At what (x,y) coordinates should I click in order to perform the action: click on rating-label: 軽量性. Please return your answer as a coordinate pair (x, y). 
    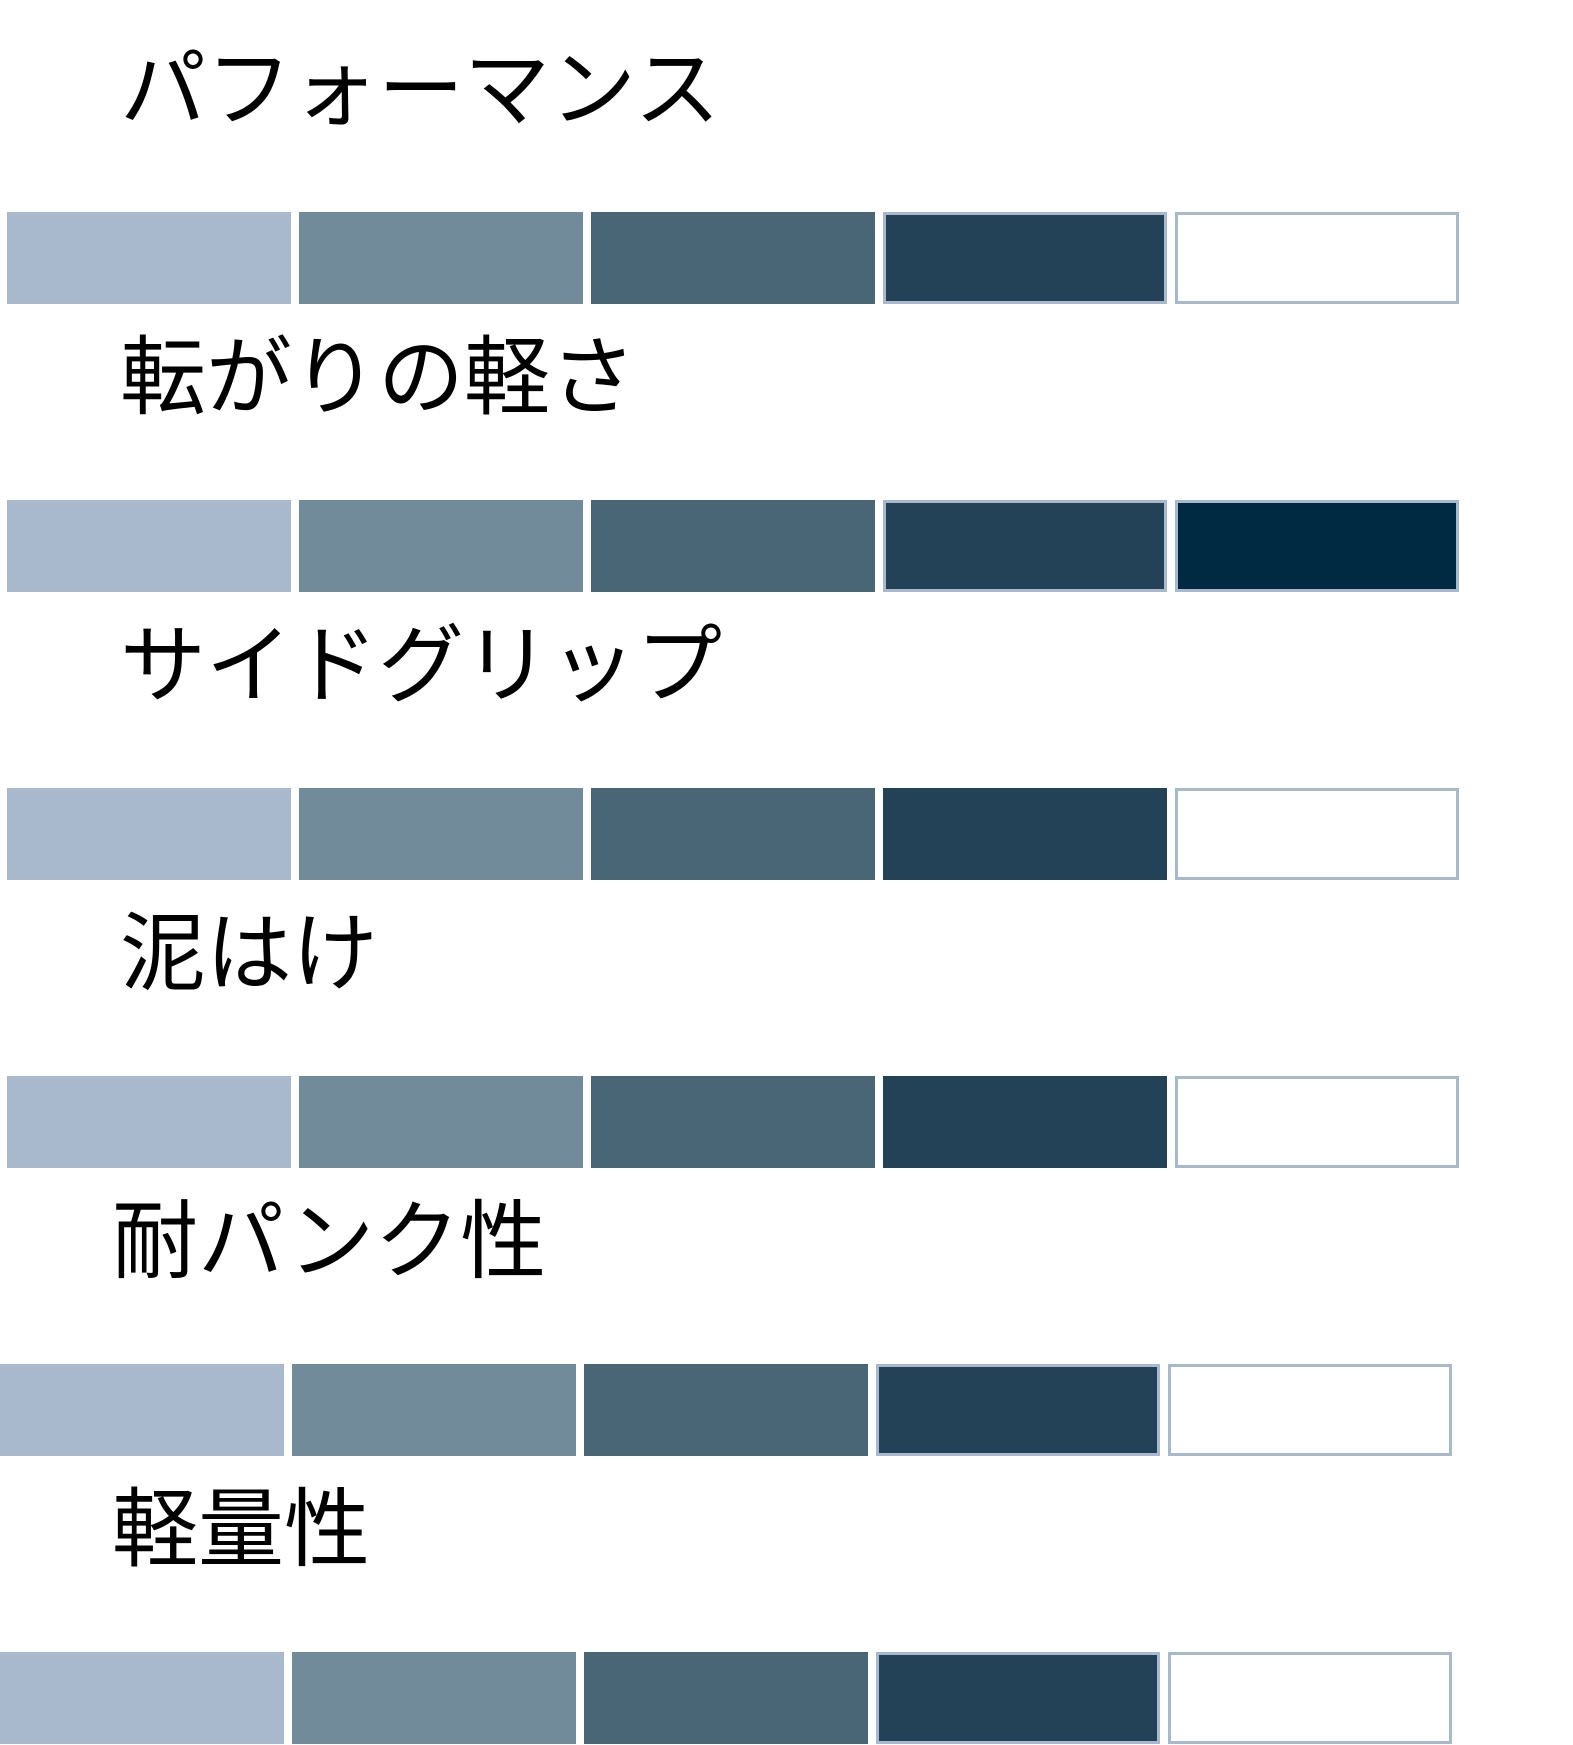
    Looking at the image, I should click on (241, 1530).